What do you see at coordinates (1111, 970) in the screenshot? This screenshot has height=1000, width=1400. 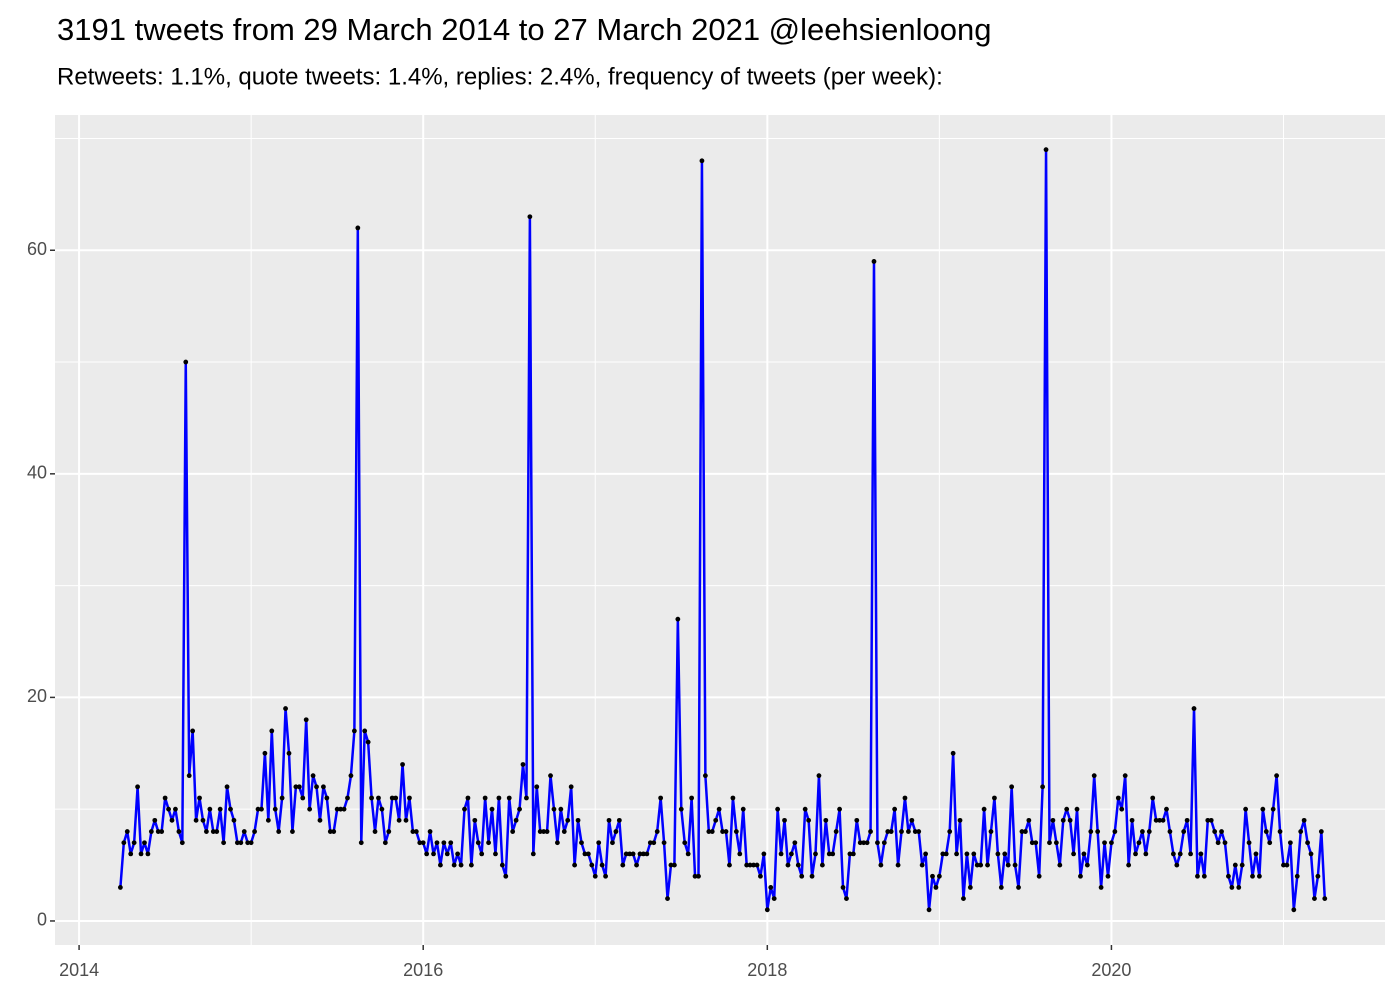 I see `x-tick-label: 2020` at bounding box center [1111, 970].